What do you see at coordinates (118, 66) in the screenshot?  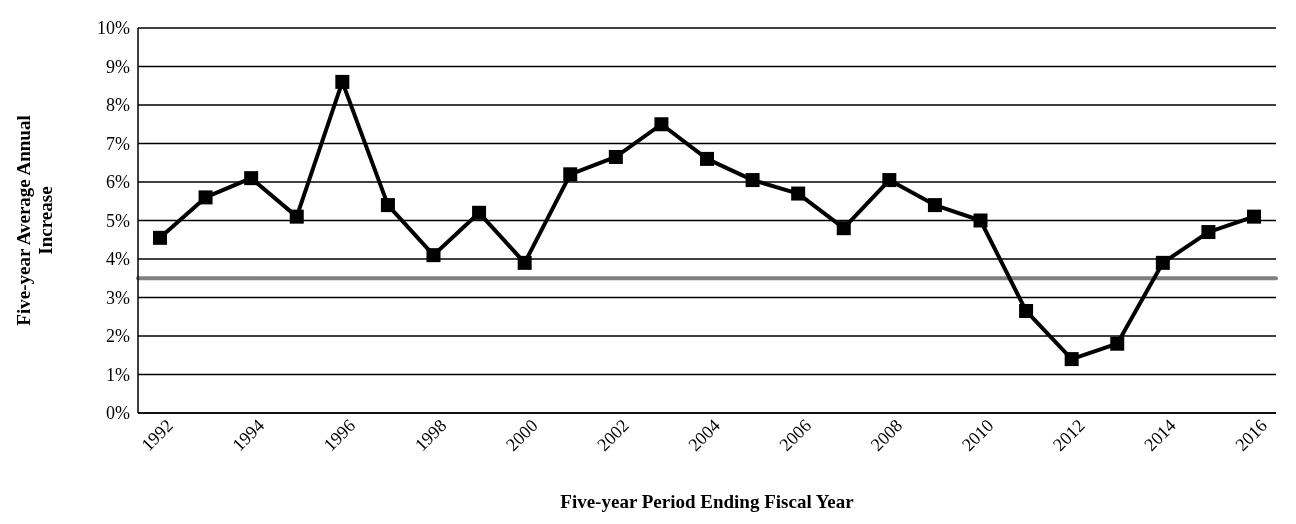 I see `y-tick-label: 9%` at bounding box center [118, 66].